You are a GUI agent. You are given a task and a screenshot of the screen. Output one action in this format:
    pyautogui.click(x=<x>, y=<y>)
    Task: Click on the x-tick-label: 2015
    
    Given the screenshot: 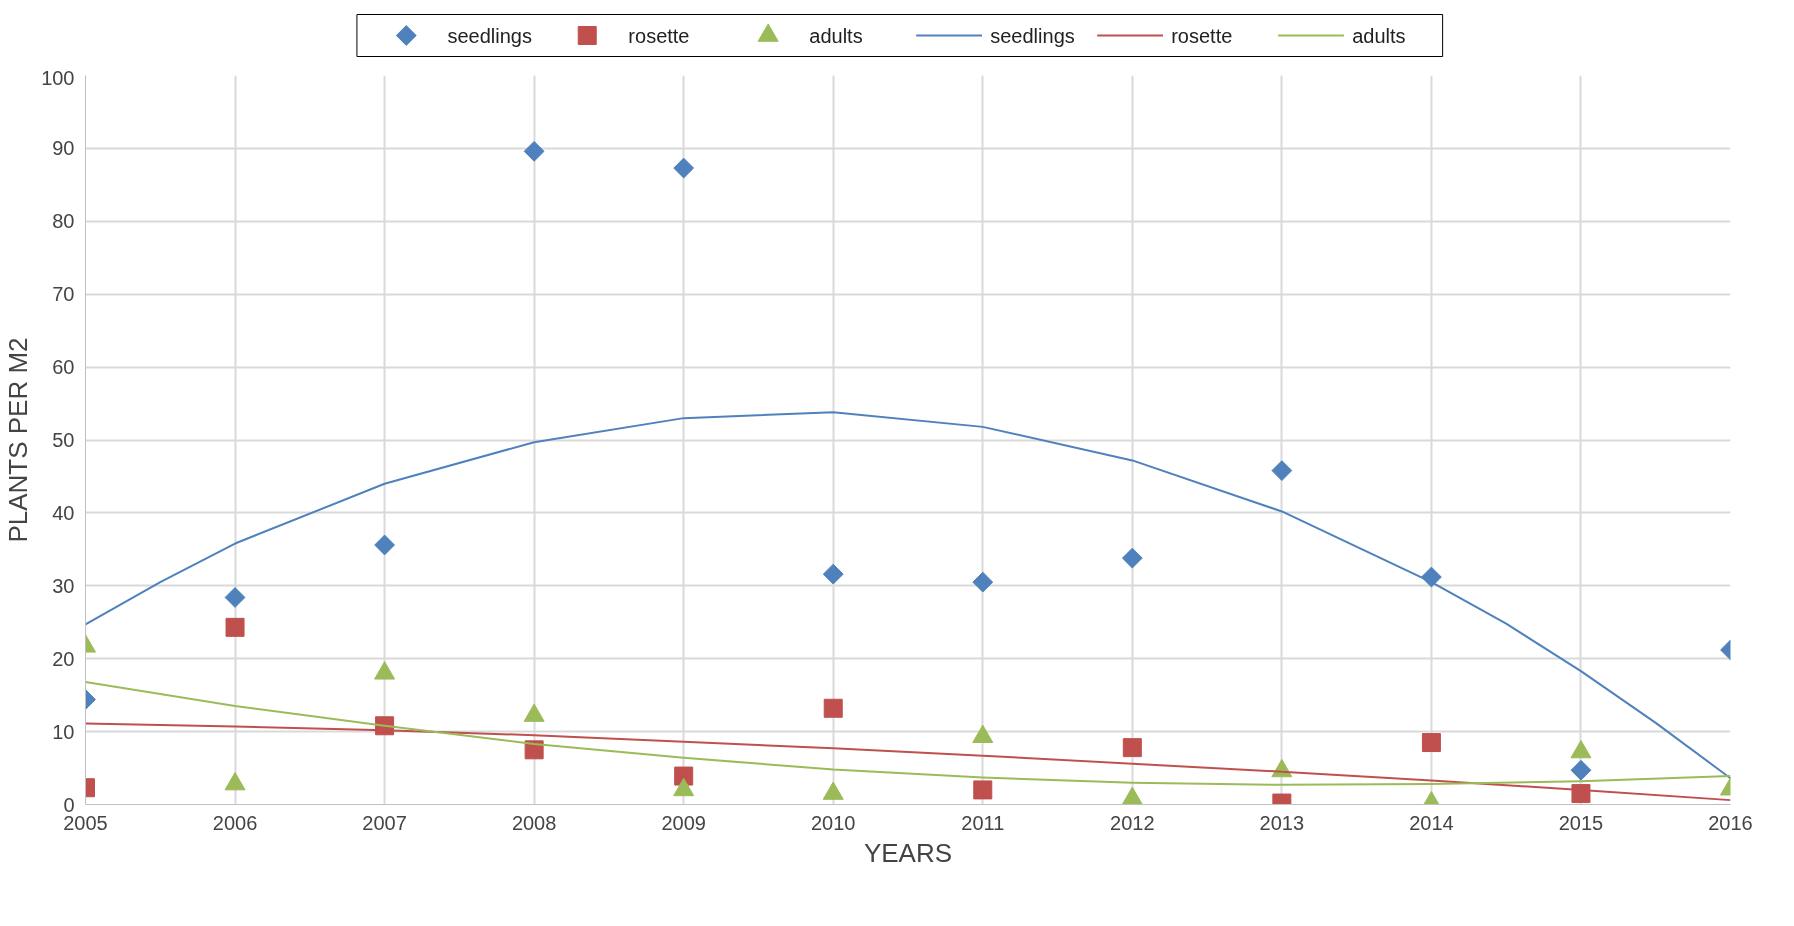 What is the action you would take?
    pyautogui.click(x=1581, y=822)
    